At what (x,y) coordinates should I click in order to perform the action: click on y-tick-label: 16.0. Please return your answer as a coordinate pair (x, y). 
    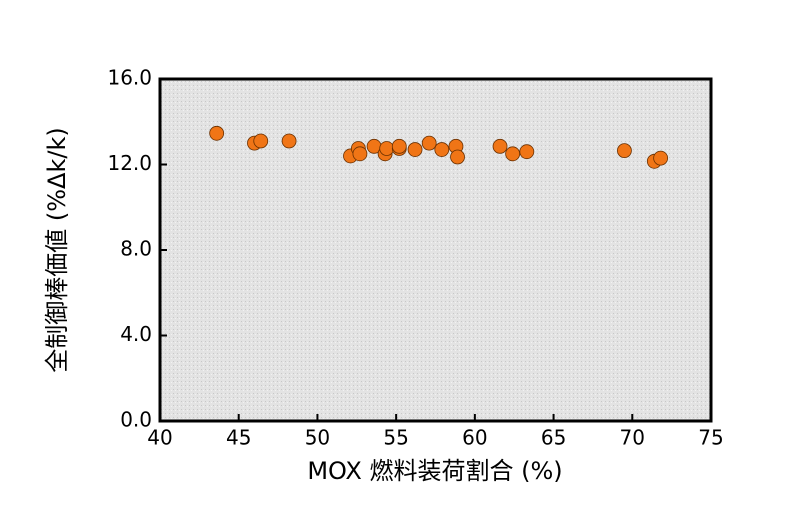
    Looking at the image, I should click on (129, 78).